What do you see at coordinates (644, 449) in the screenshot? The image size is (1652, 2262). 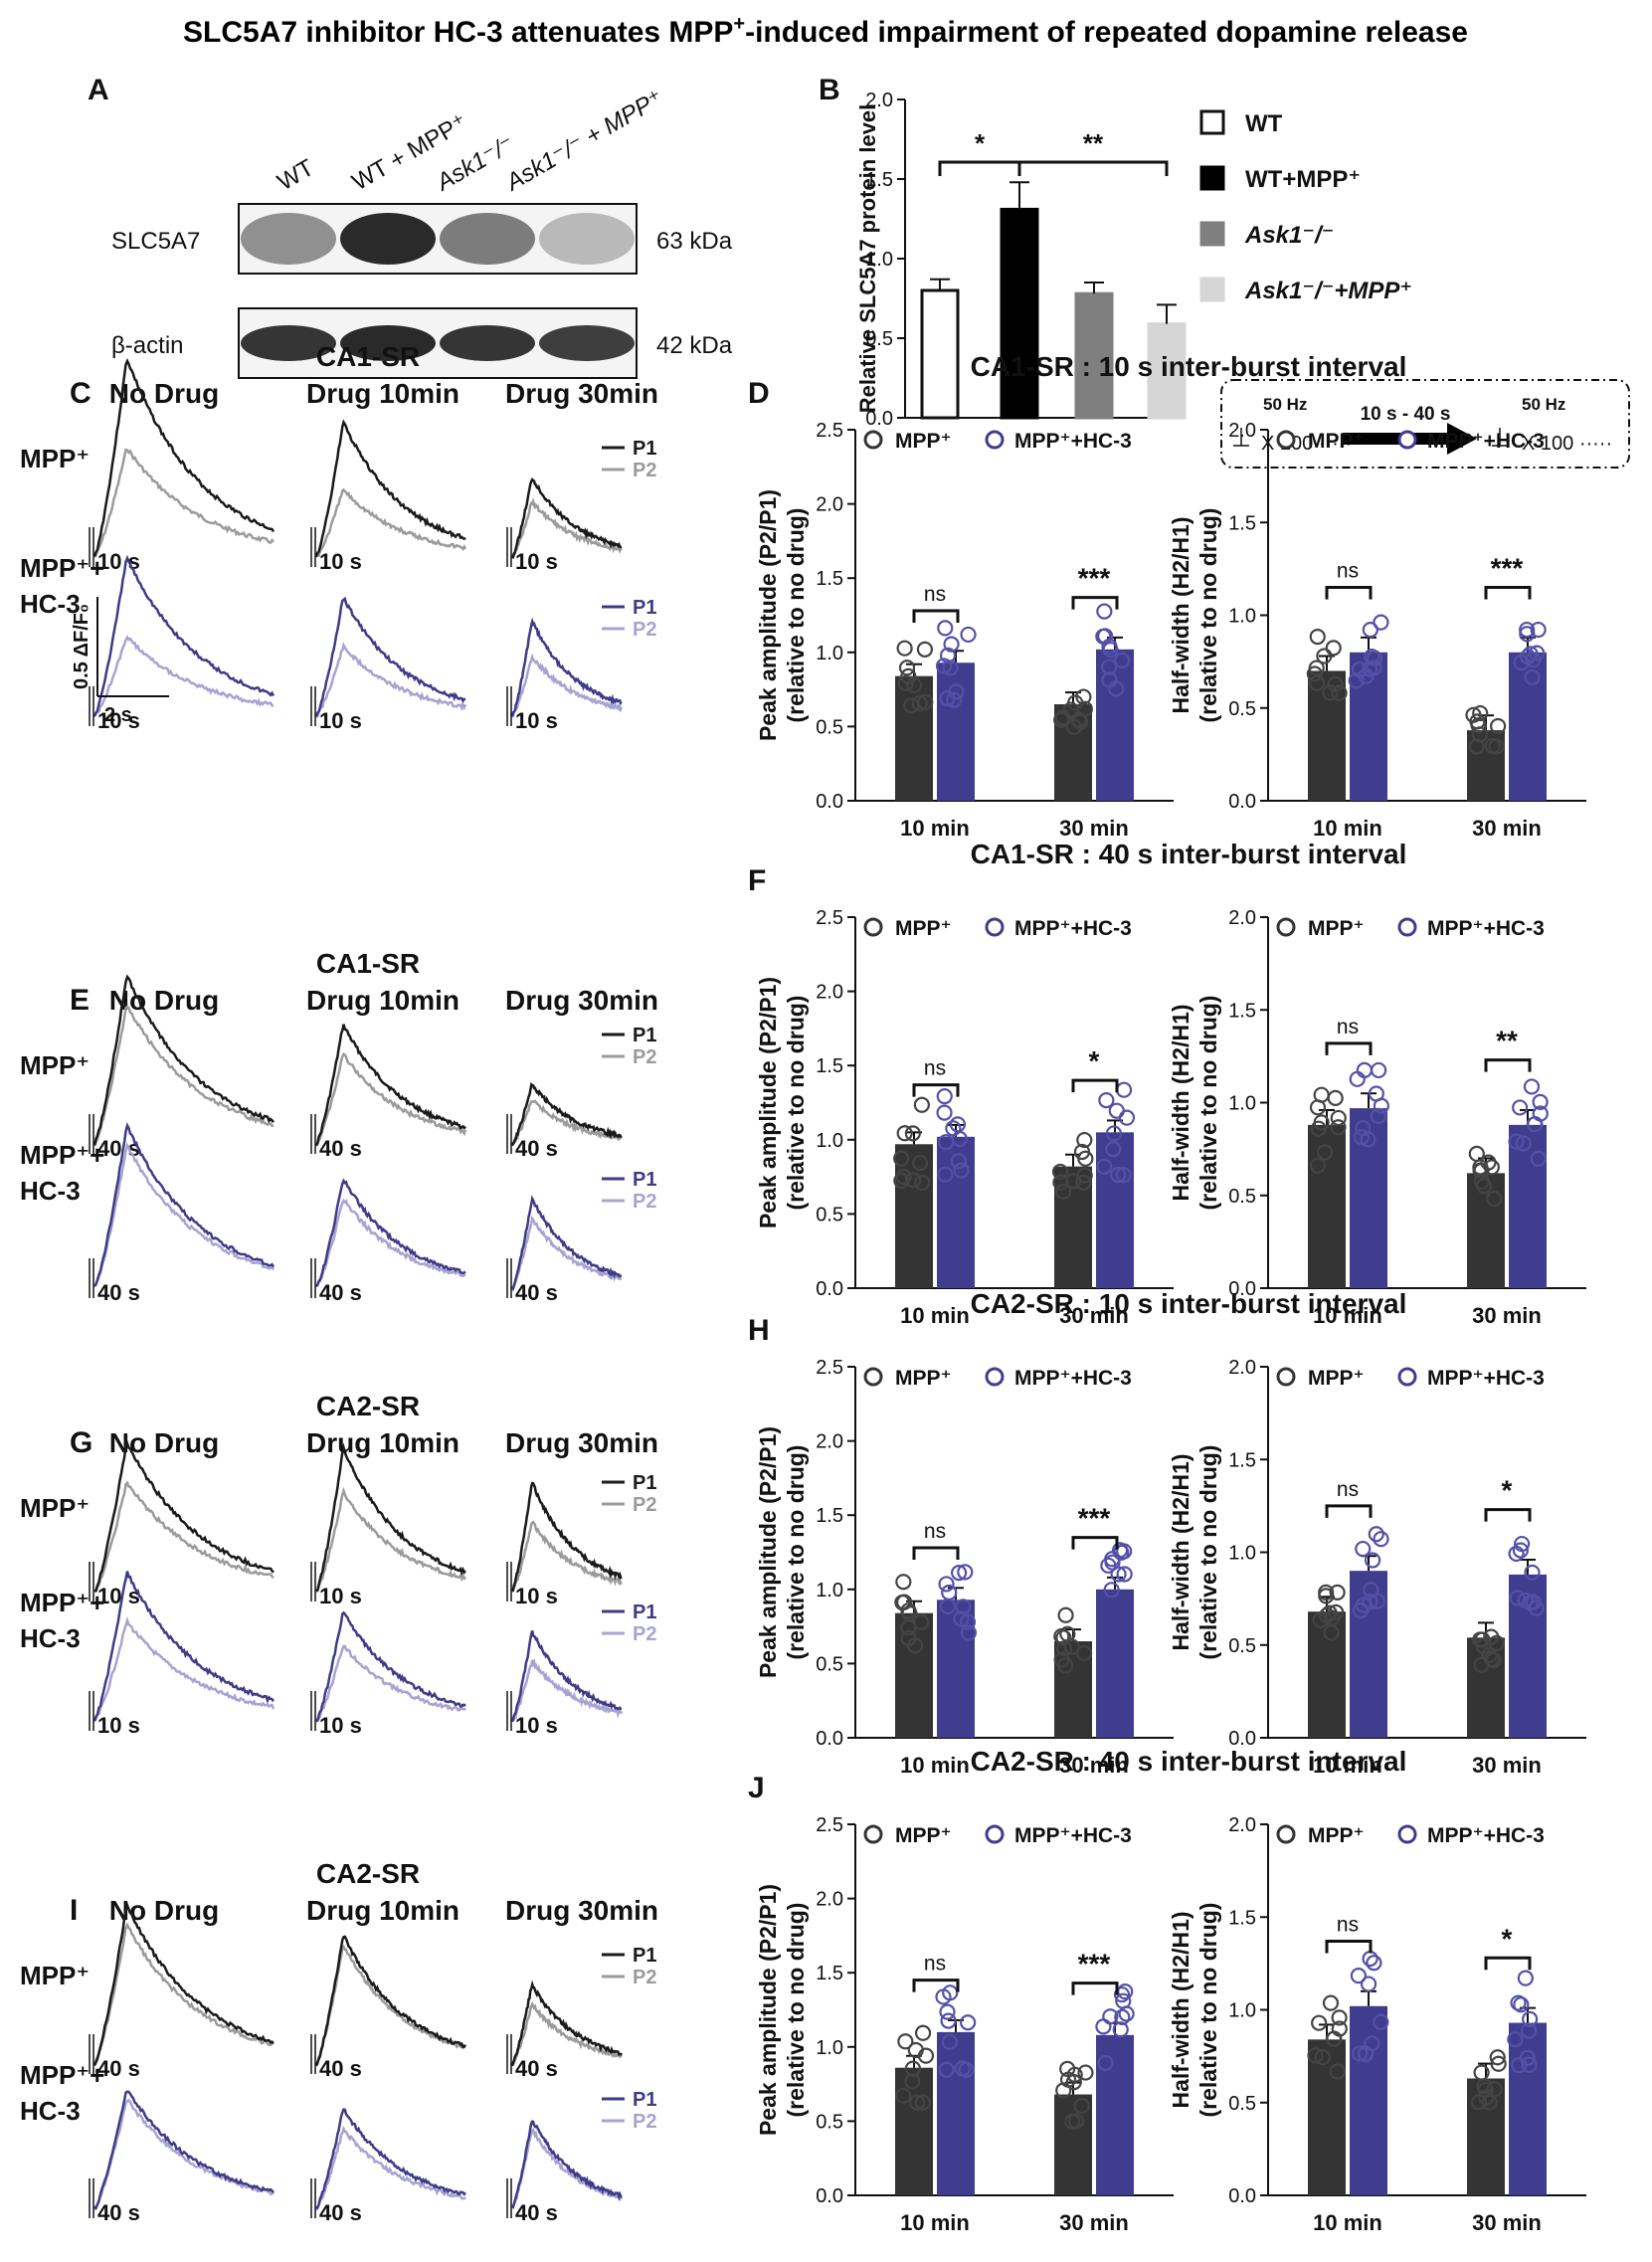 I see `trace-legend-label: P1` at bounding box center [644, 449].